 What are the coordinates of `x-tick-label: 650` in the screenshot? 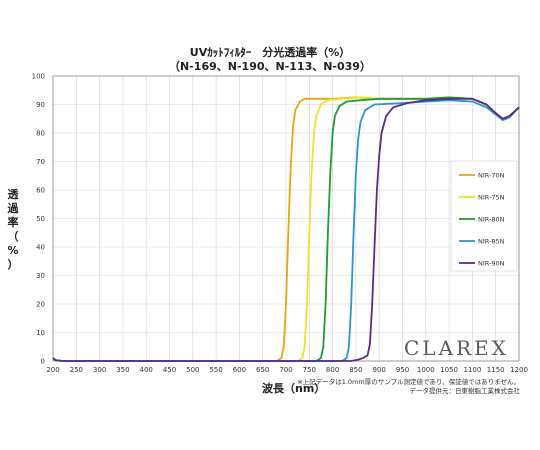 It's located at (262, 370).